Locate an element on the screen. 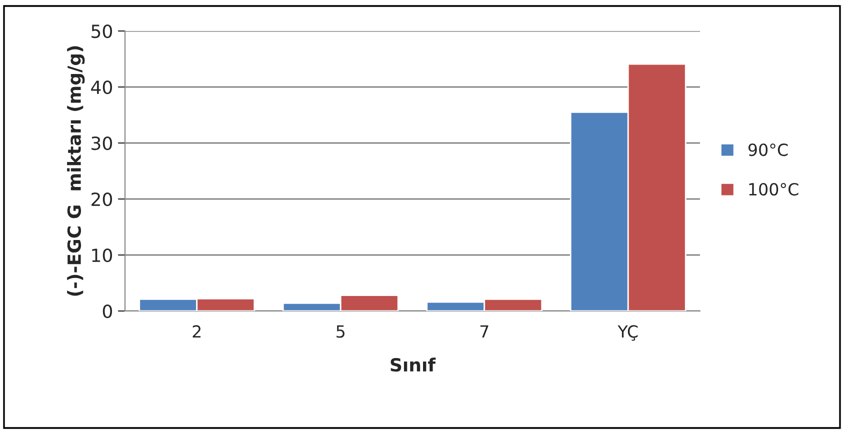 This screenshot has width=846, height=432. x-tick-label: 7 is located at coordinates (484, 331).